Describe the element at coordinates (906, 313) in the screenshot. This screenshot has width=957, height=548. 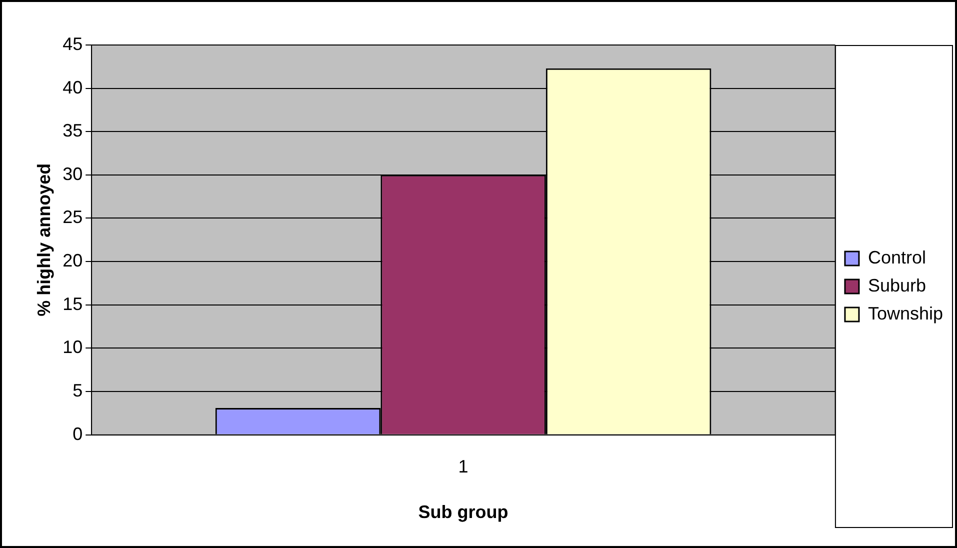
I see `legend-label: Township` at that location.